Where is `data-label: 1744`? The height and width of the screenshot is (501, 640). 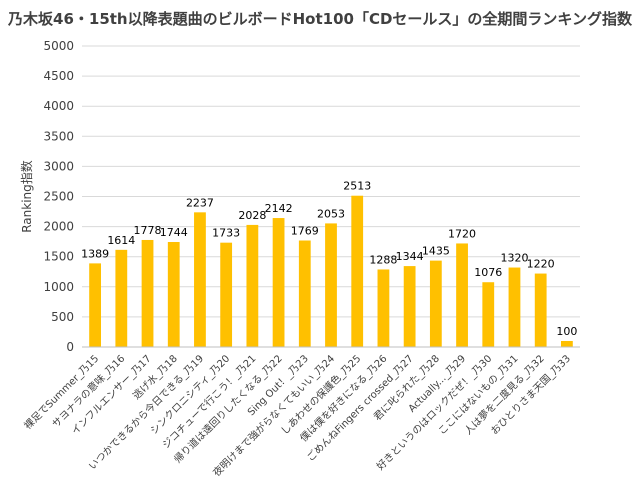
data-label: 1744 is located at coordinates (174, 232).